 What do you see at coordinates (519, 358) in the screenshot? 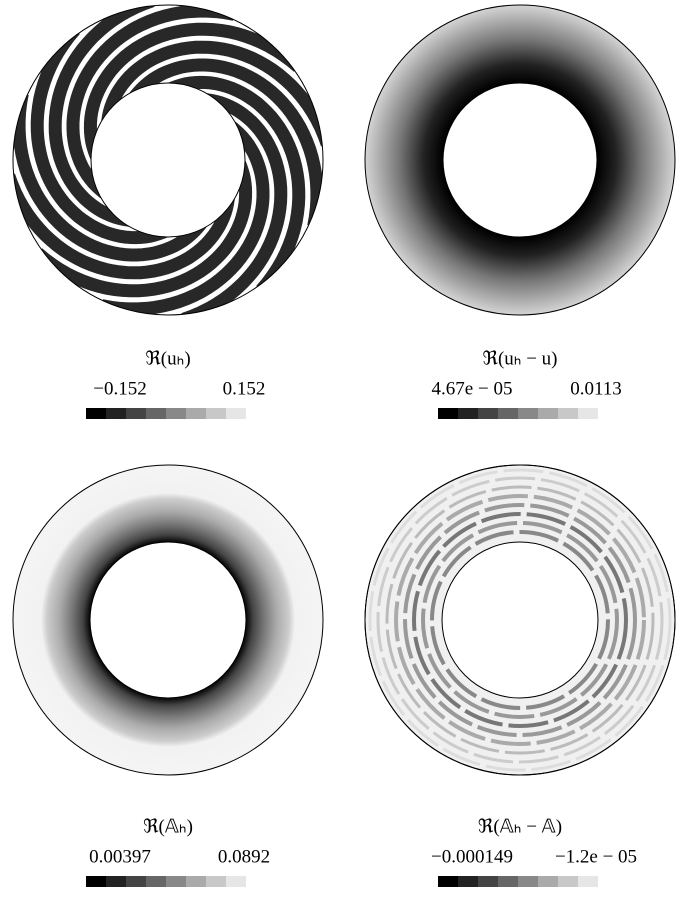
I see `panel-label: ℜ(uₕ − u)` at bounding box center [519, 358].